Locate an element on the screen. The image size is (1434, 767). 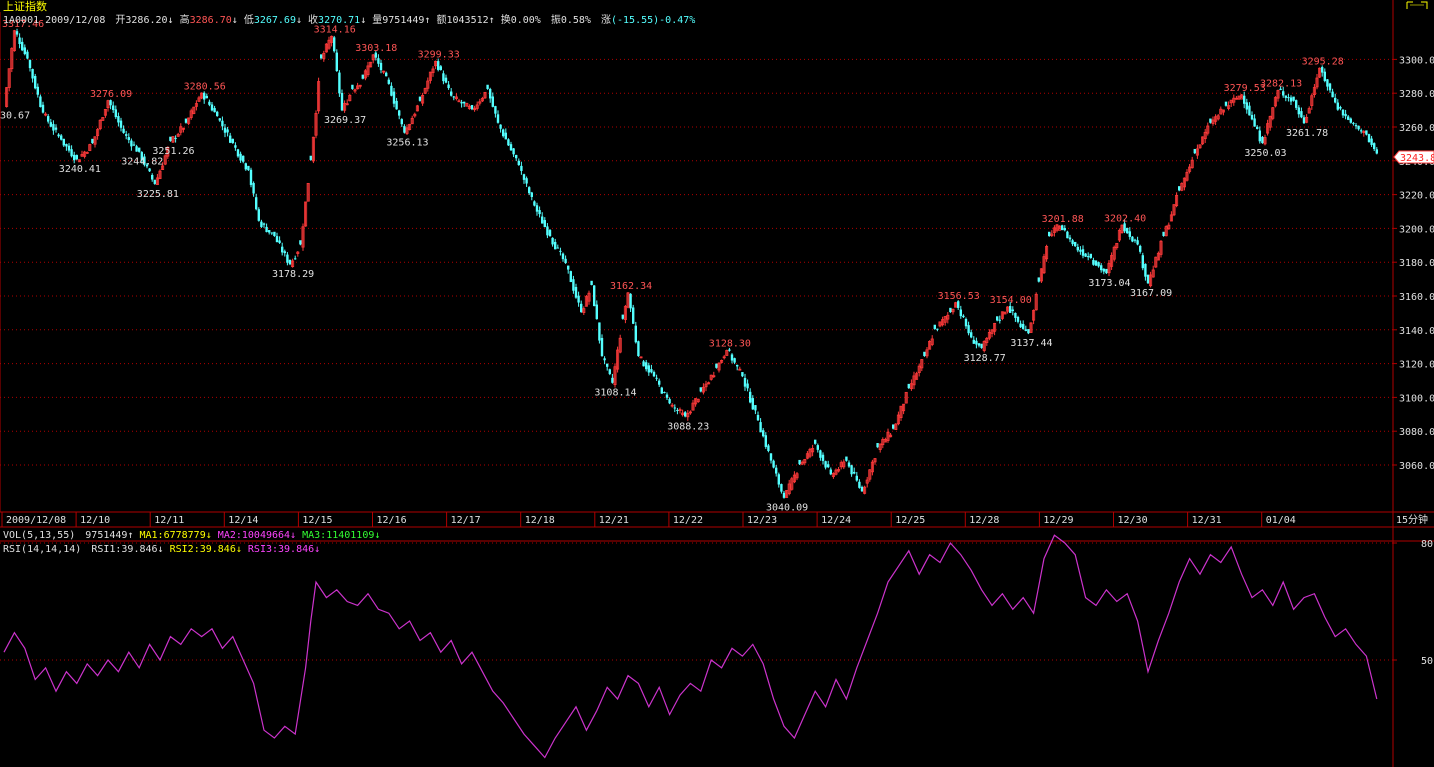
high-price-label: 3279.53 is located at coordinates (1245, 88).